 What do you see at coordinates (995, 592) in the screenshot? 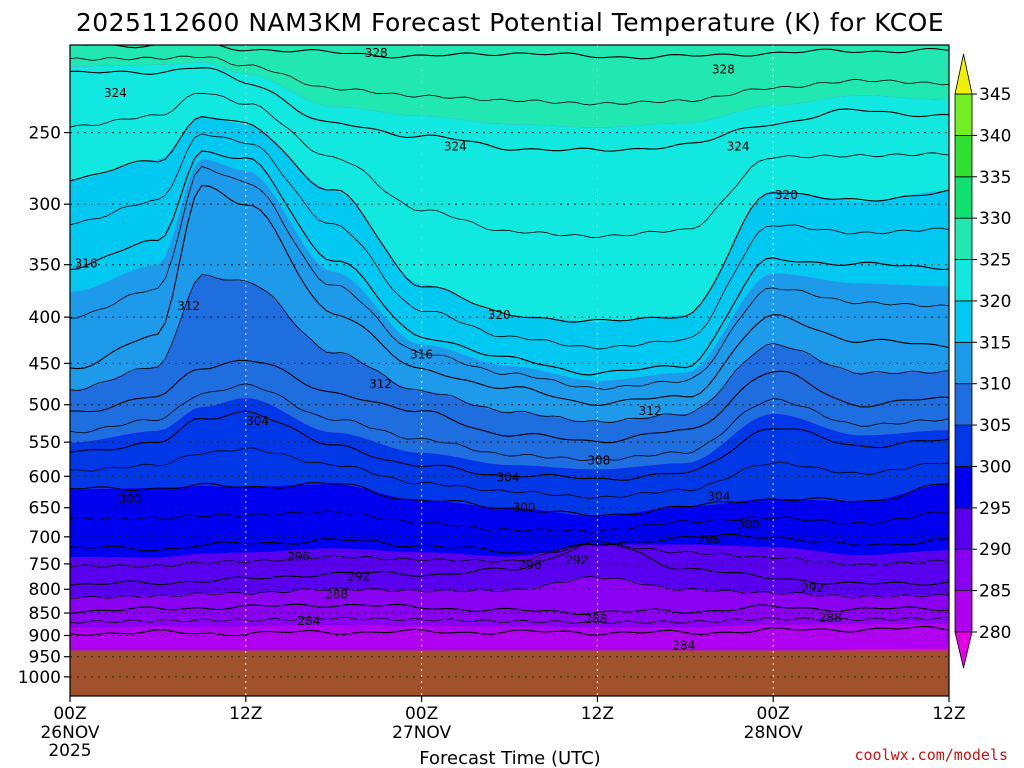
I see `colorbar-label: 285` at bounding box center [995, 592].